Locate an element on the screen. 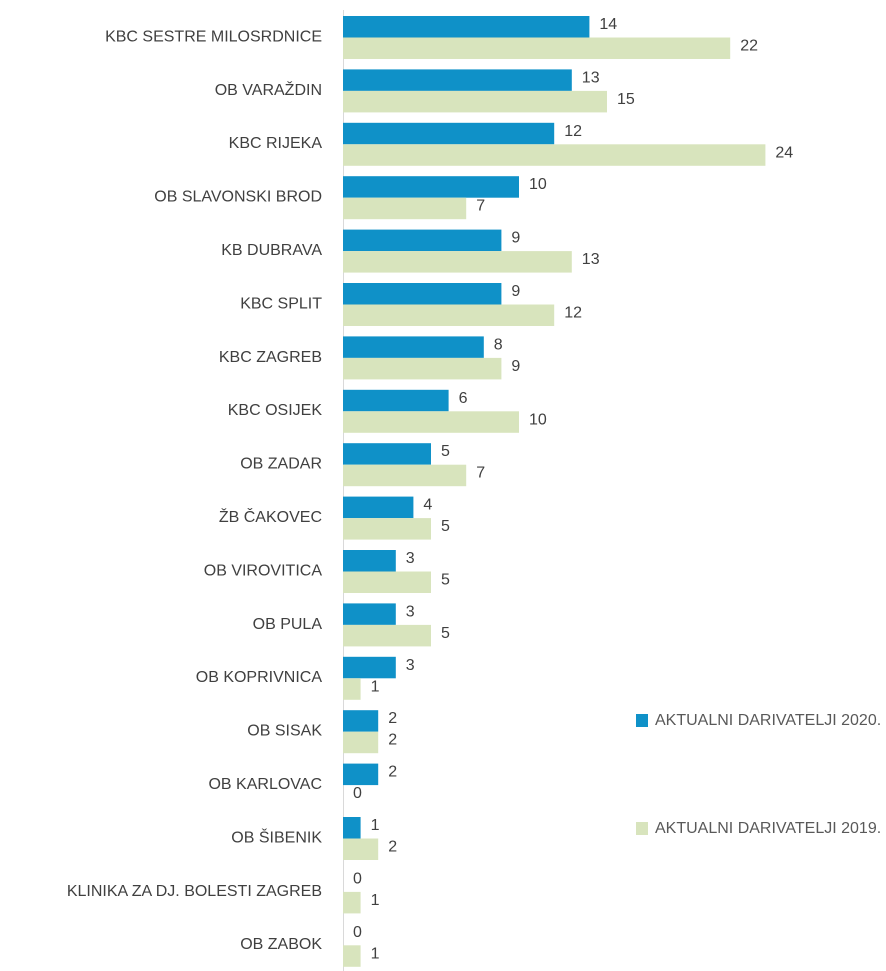 This screenshot has height=971, width=886. value-label: 14 is located at coordinates (608, 24).